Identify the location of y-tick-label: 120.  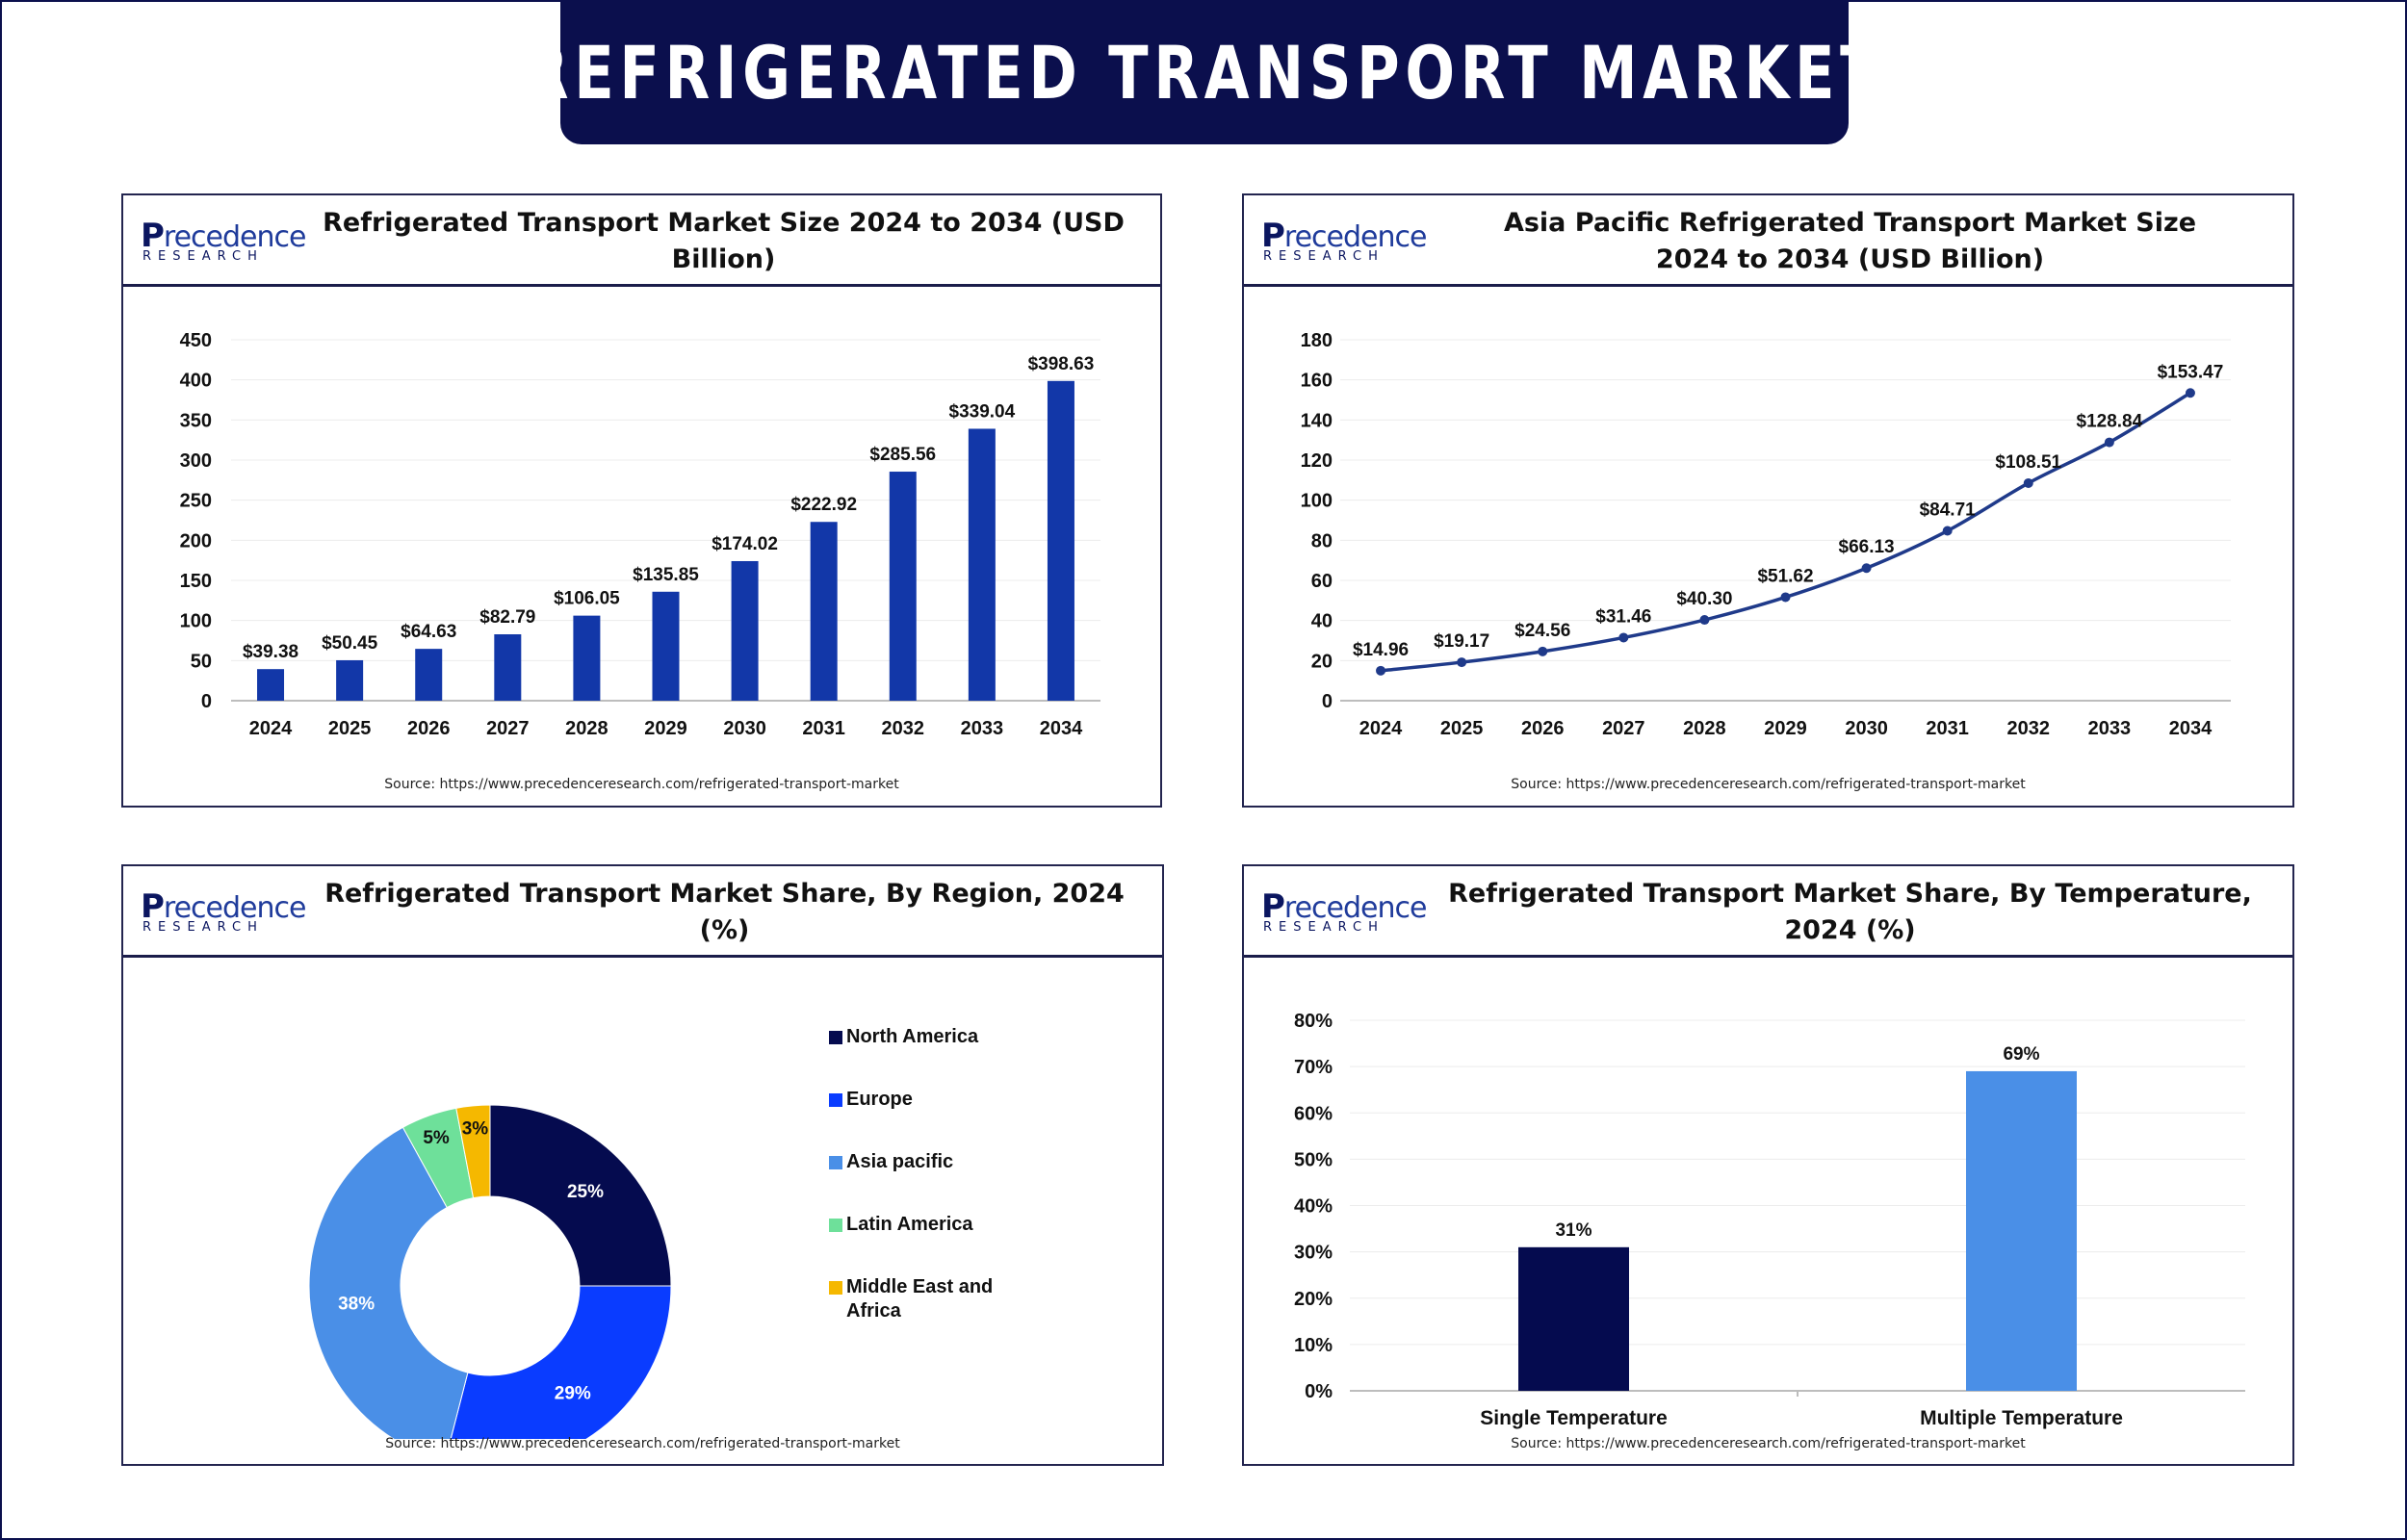
(1317, 461).